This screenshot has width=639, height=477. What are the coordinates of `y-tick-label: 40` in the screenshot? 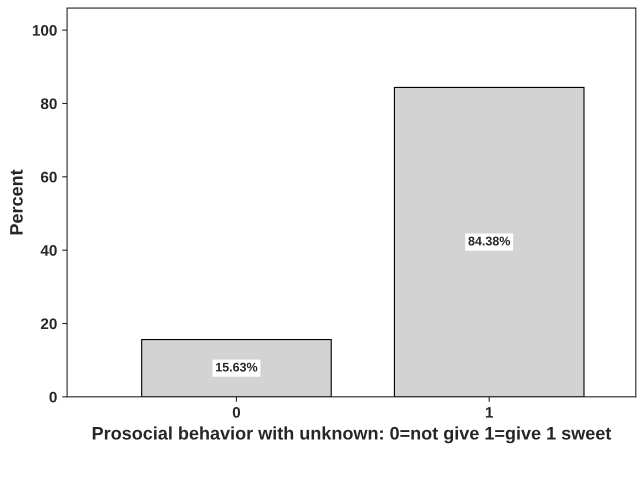 It's located at (48, 250).